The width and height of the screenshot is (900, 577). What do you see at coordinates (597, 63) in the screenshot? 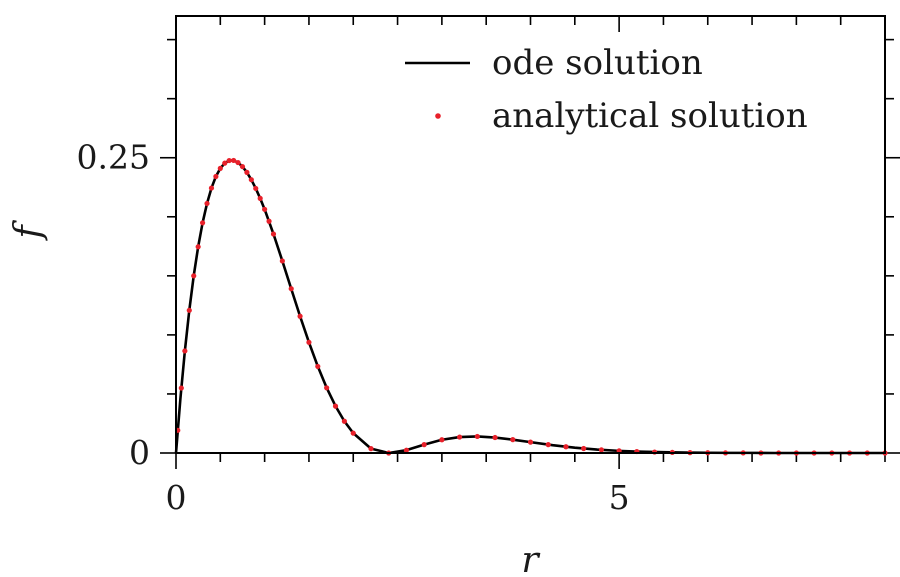
I see `legend-label-ode-solution: ode solution` at bounding box center [597, 63].